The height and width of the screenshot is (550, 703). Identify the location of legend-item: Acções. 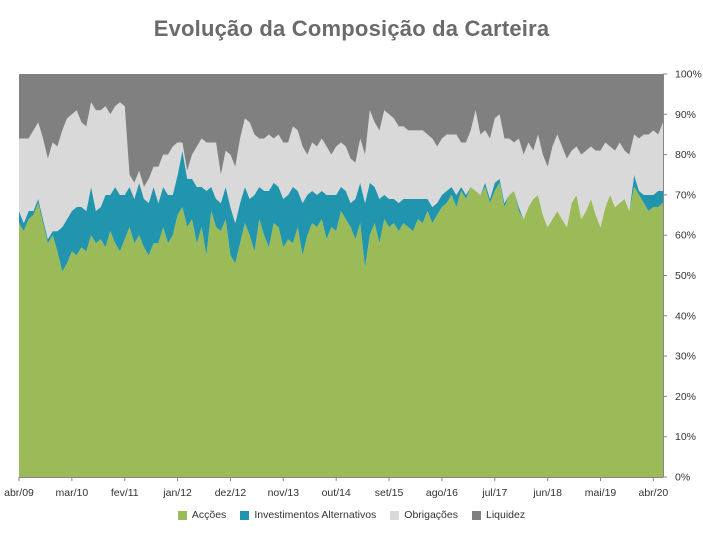
(202, 515).